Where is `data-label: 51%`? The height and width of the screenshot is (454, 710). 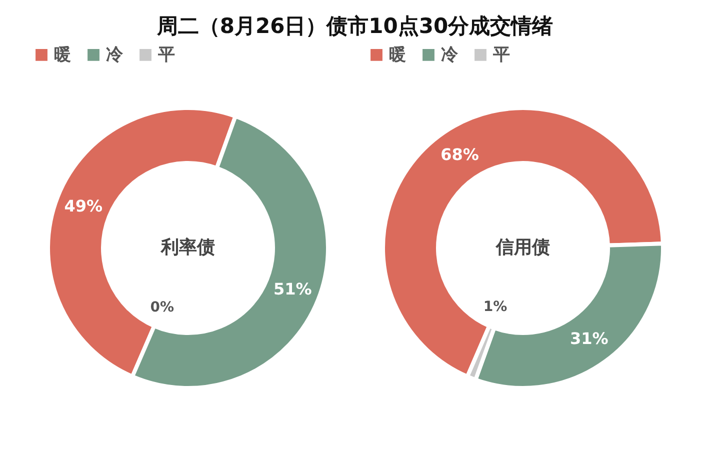 data-label: 51% is located at coordinates (292, 288).